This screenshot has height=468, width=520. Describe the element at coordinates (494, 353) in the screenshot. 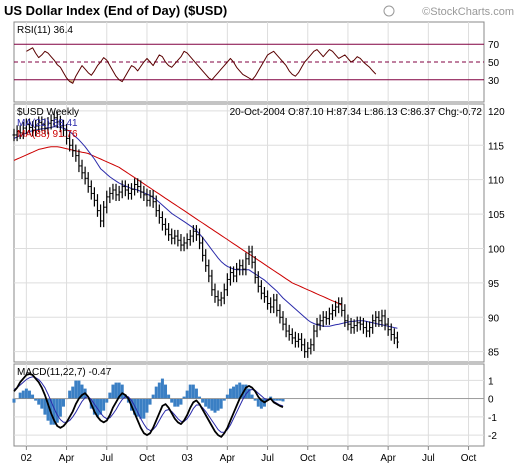

I see `price-tick-label: 85` at that location.